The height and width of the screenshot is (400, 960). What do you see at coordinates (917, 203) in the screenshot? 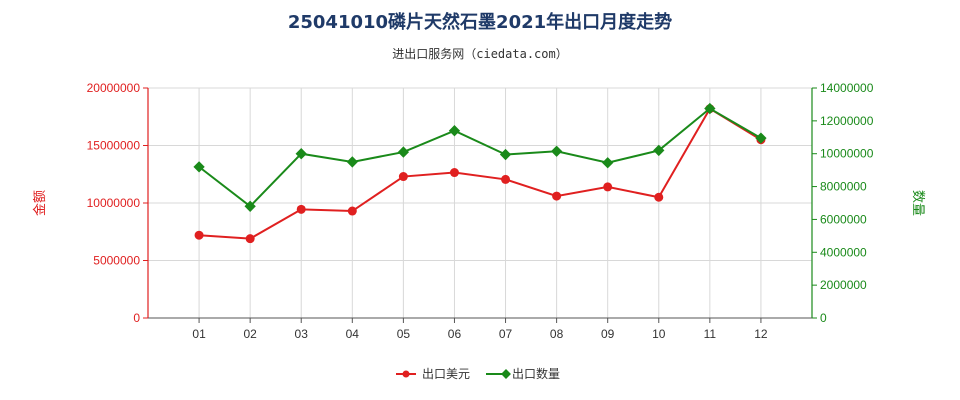
I see `y-right-axis-label: 数量` at bounding box center [917, 203].